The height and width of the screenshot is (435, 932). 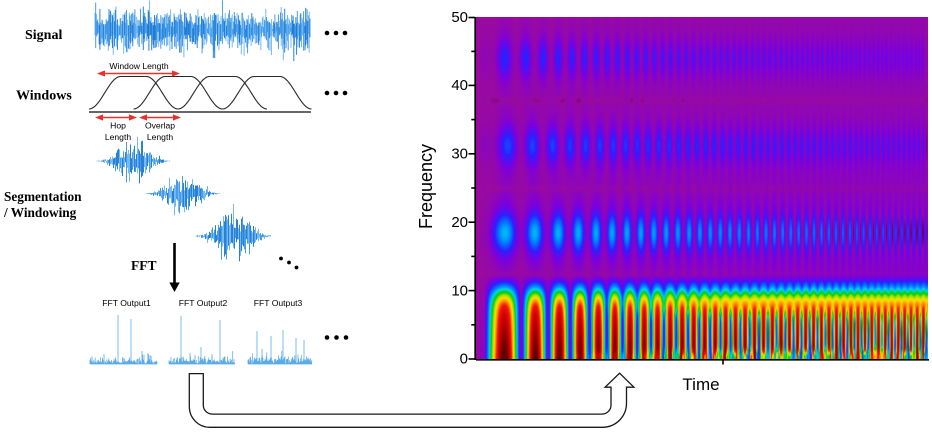 What do you see at coordinates (459, 291) in the screenshot?
I see `svg-text: 10` at bounding box center [459, 291].